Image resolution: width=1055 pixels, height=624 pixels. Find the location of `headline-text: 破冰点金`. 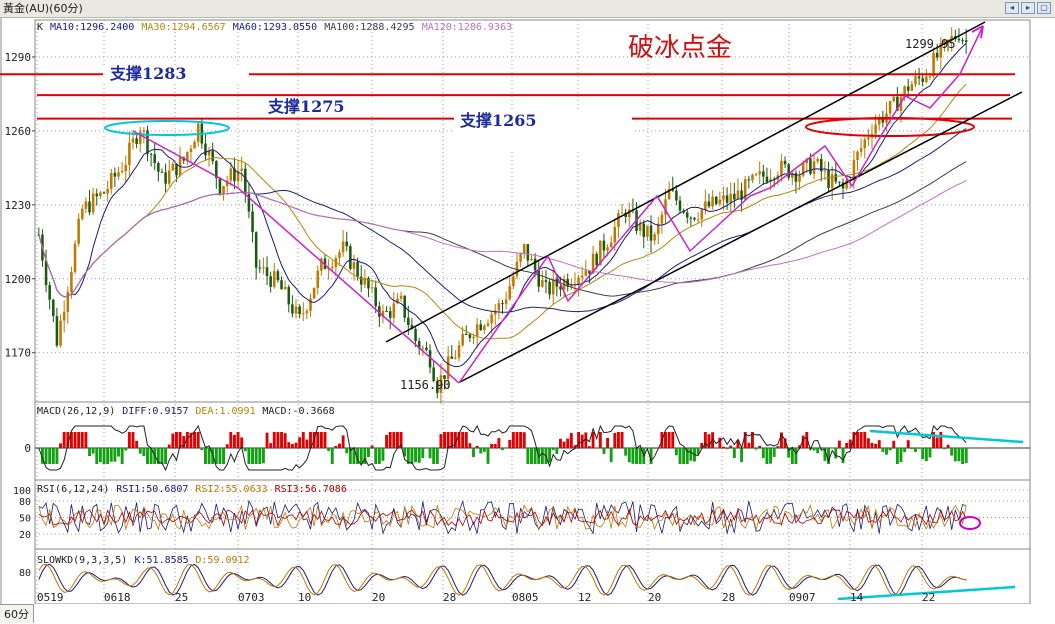

headline-text: 破冰点金 is located at coordinates (680, 48).